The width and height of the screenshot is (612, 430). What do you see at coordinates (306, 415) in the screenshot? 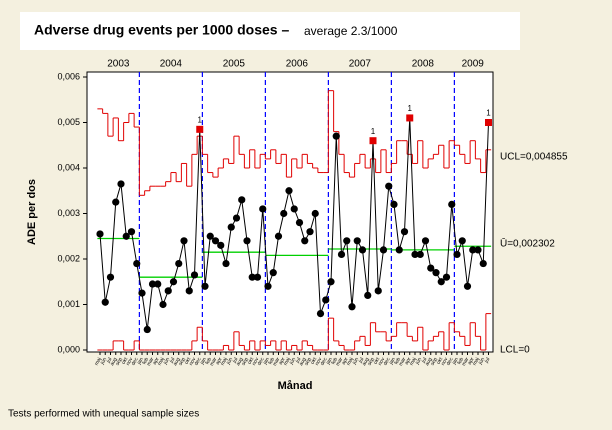
I see `footer` at bounding box center [306, 415].